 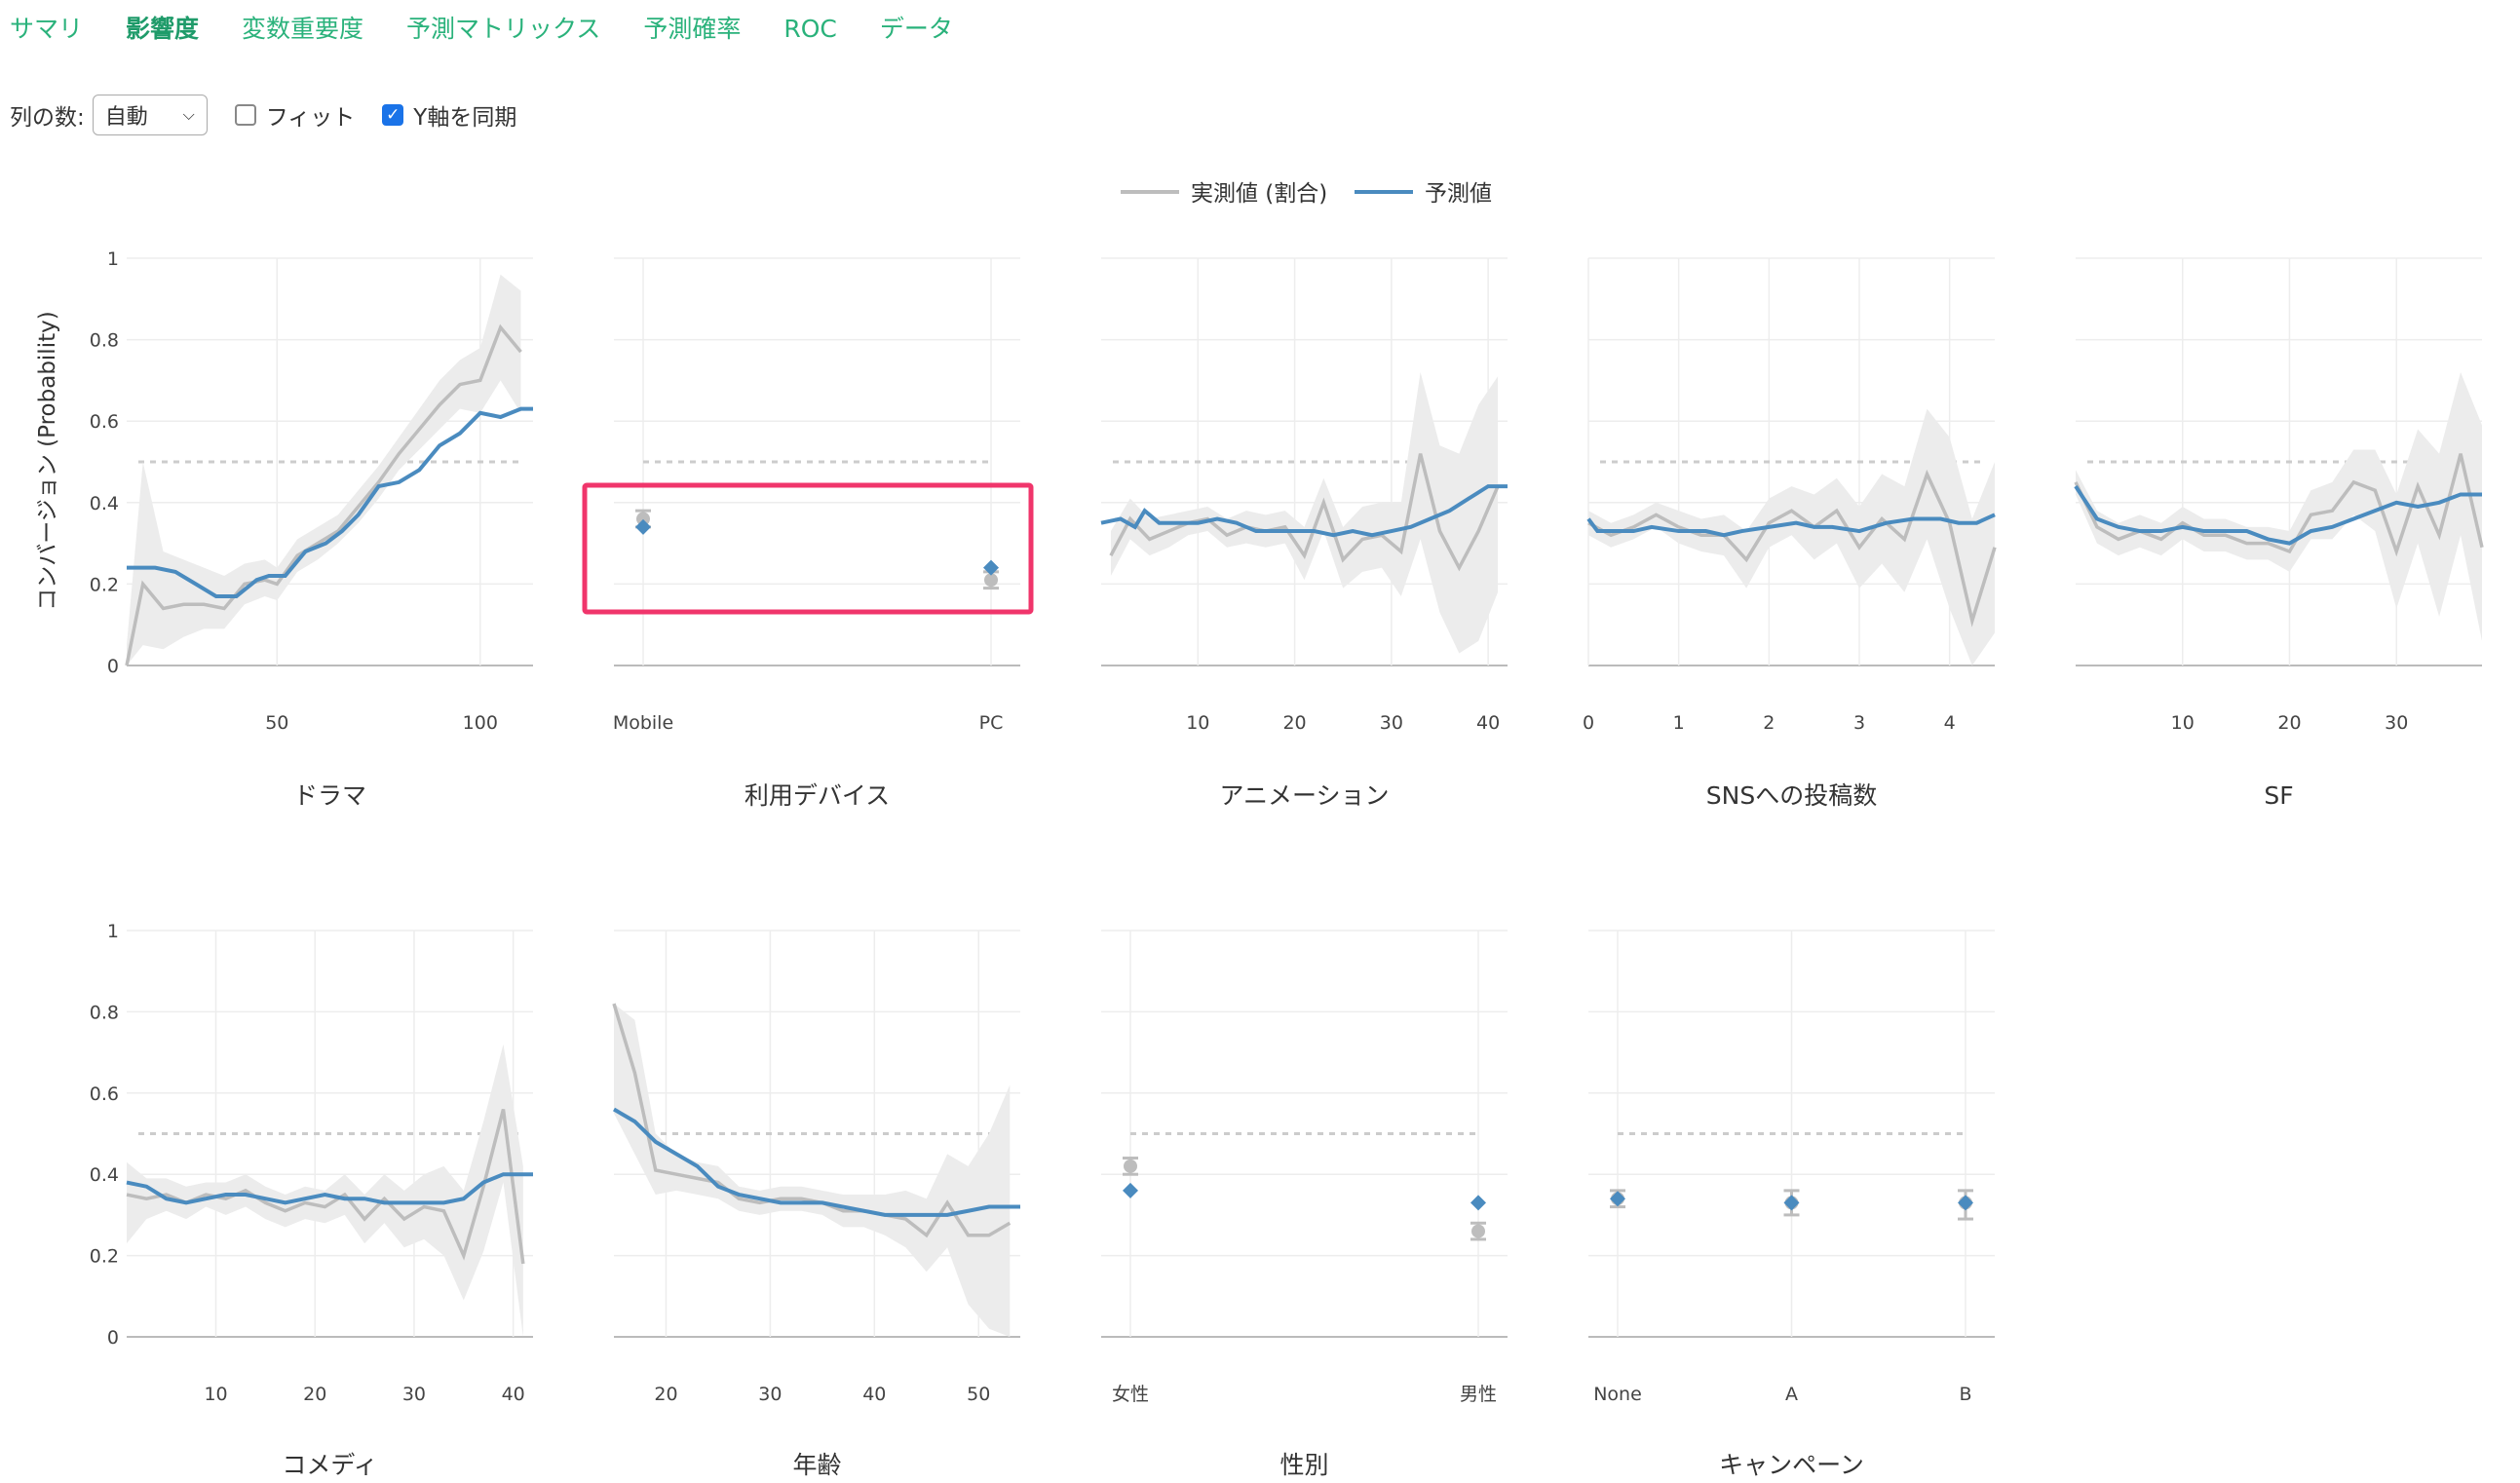 What do you see at coordinates (188, 114) in the screenshot?
I see `chevron-down-icon: ⌵` at bounding box center [188, 114].